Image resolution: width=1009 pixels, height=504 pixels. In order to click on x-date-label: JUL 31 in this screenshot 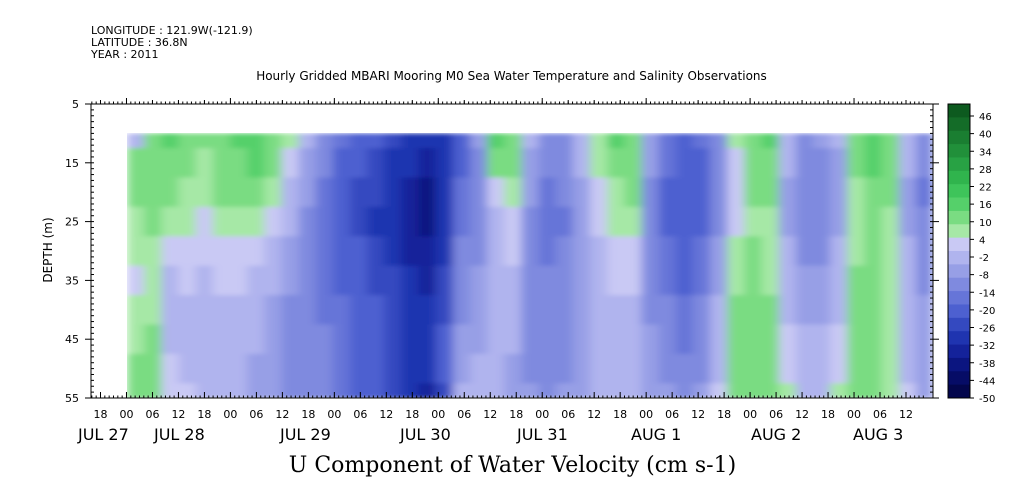, I will do `click(542, 434)`.